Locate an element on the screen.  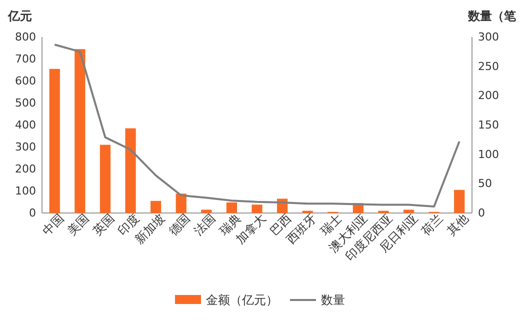
y-tick-label: 300 is located at coordinates (25, 147).